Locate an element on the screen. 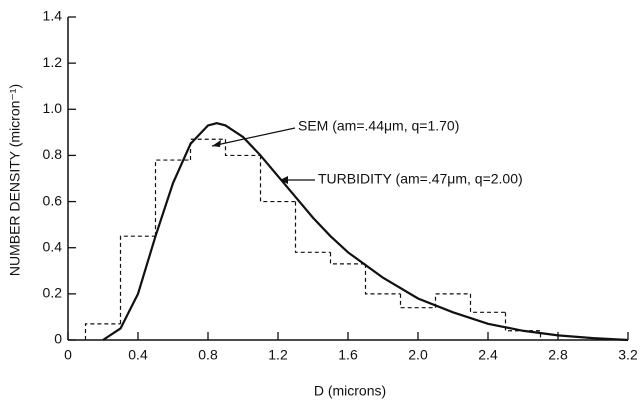  x-tick-label: 2.4 is located at coordinates (488, 355).